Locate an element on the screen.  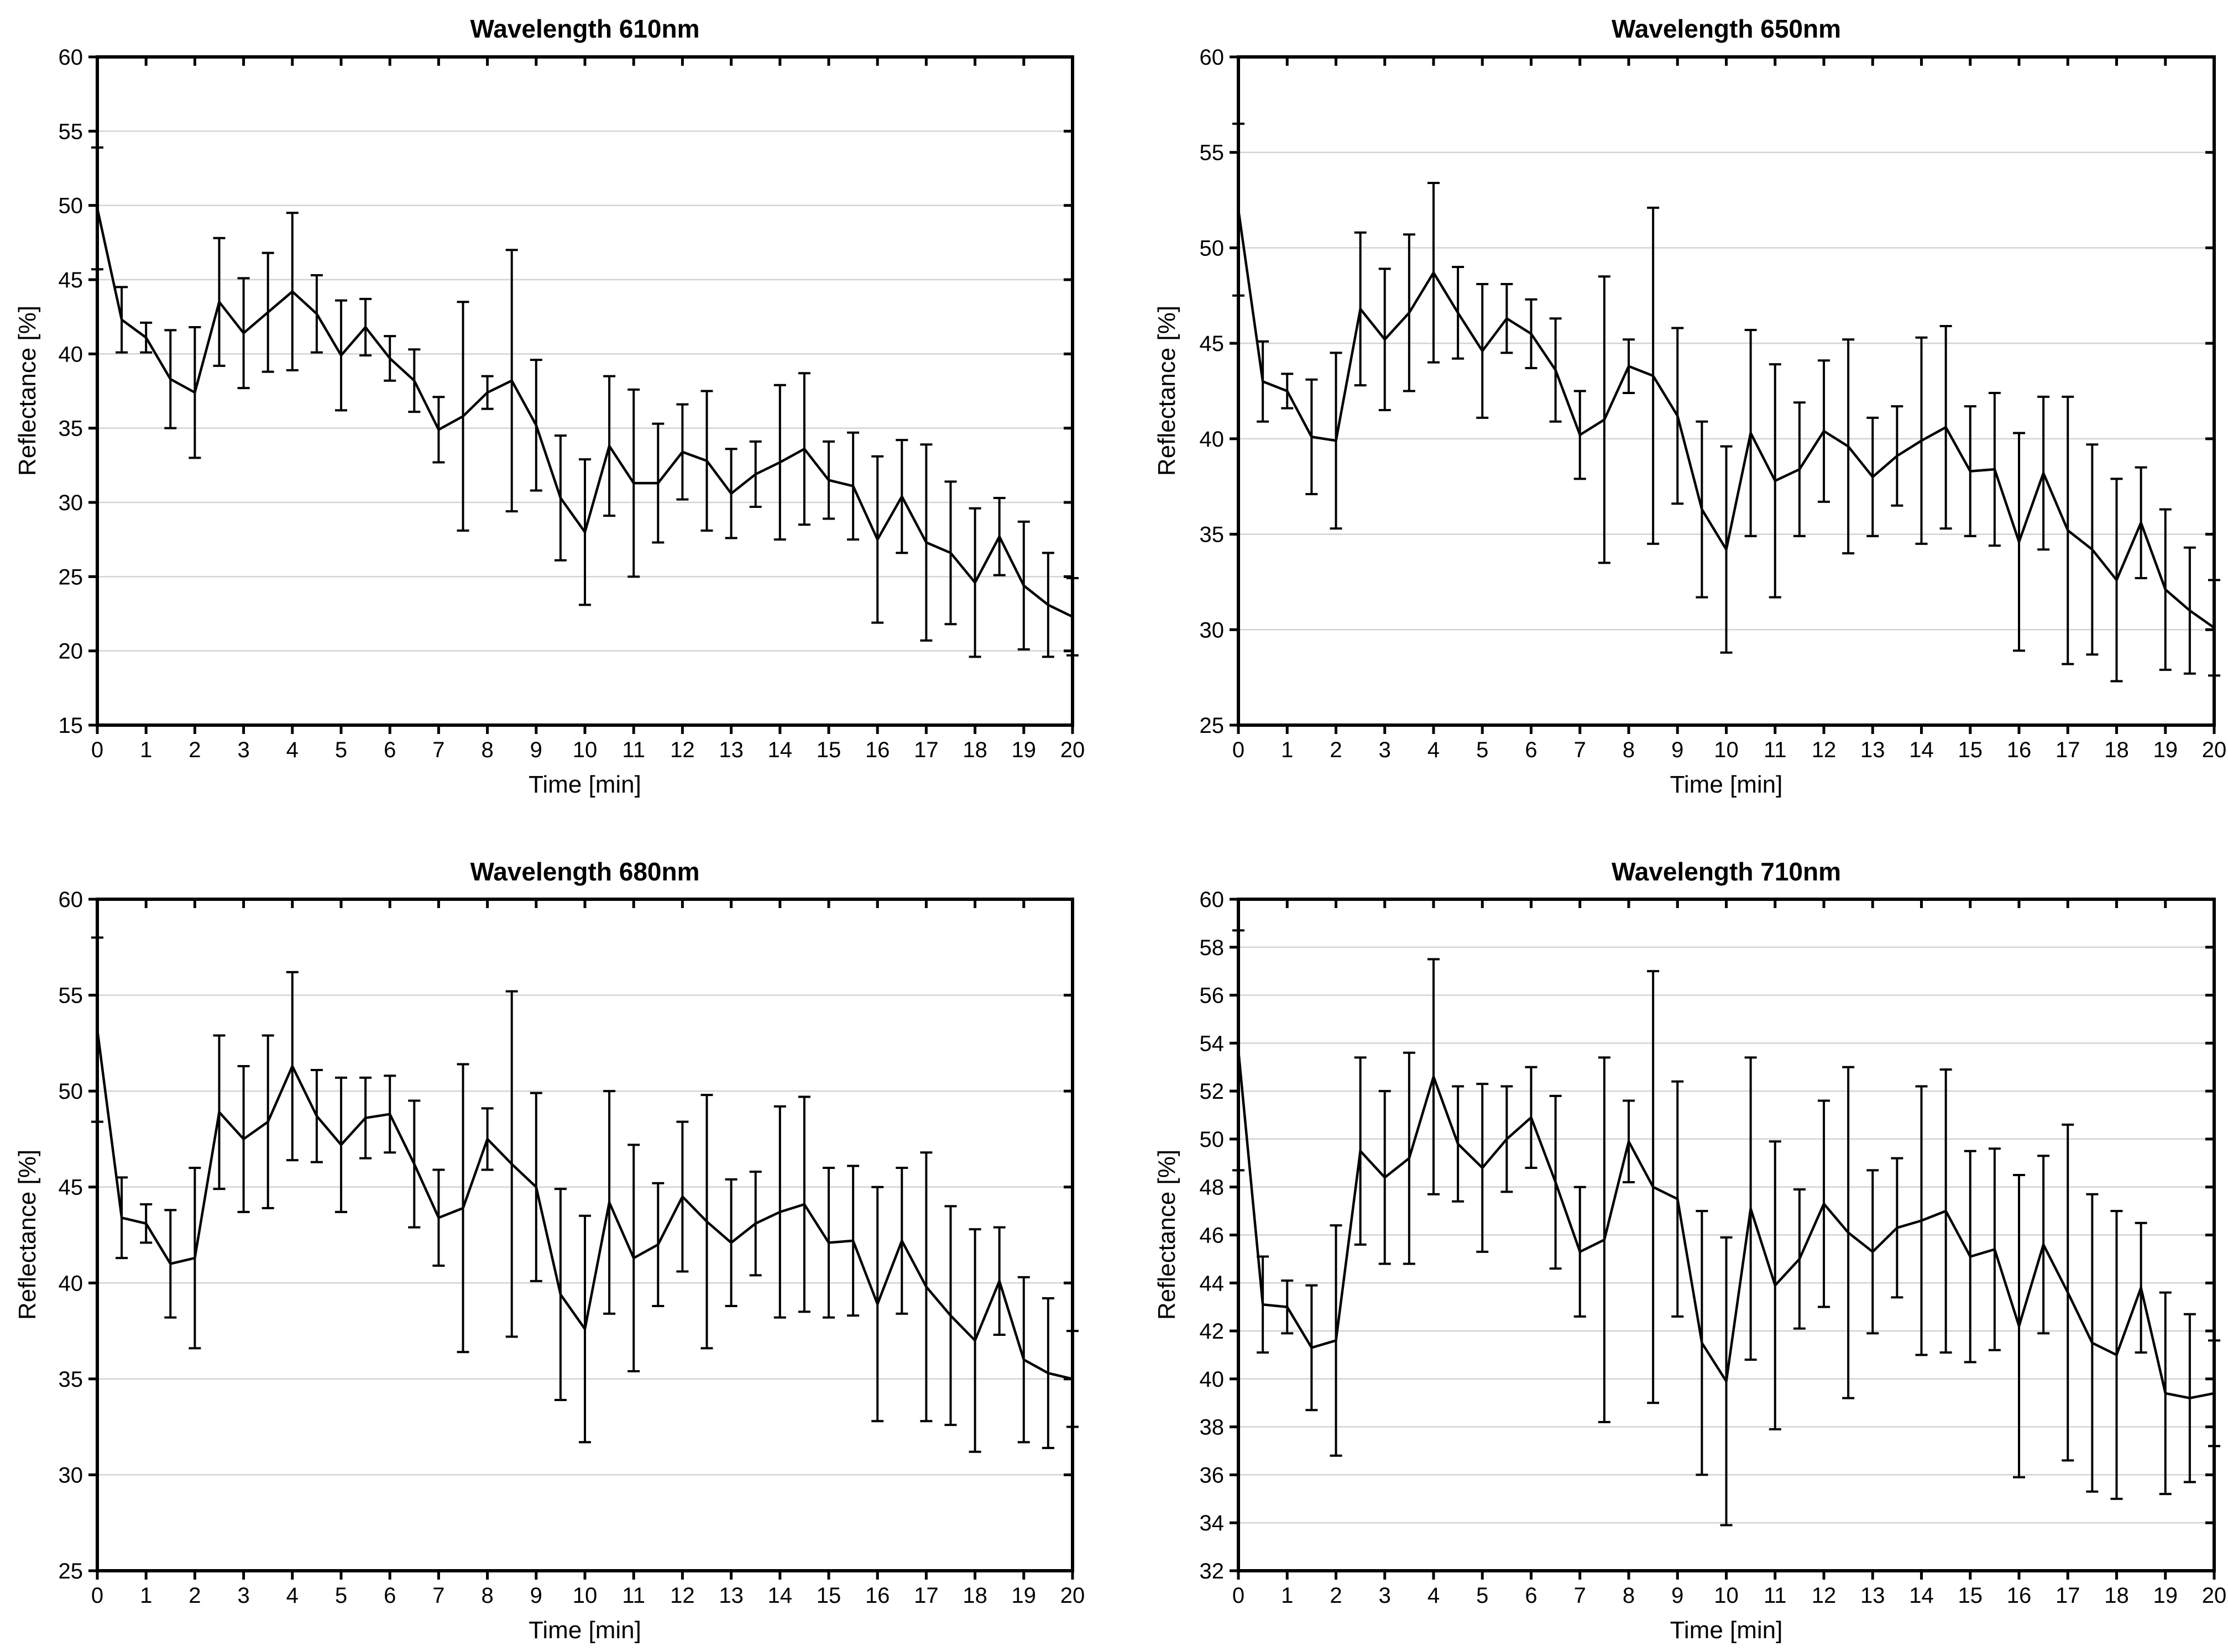
chart-title: Wavelength 610nm is located at coordinates (585, 28).